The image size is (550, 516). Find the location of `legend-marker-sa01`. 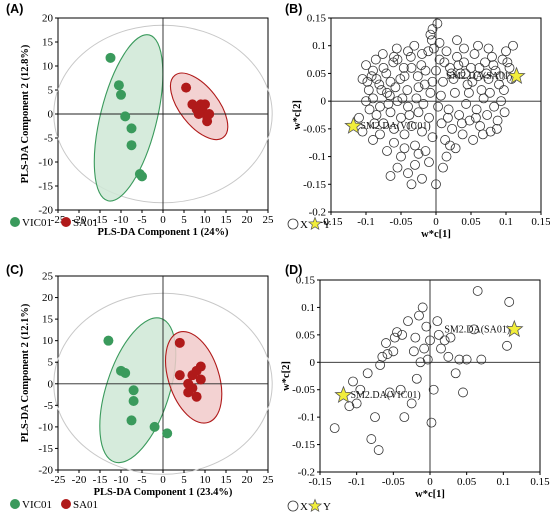

legend-marker-sa01 is located at coordinates (66, 504).